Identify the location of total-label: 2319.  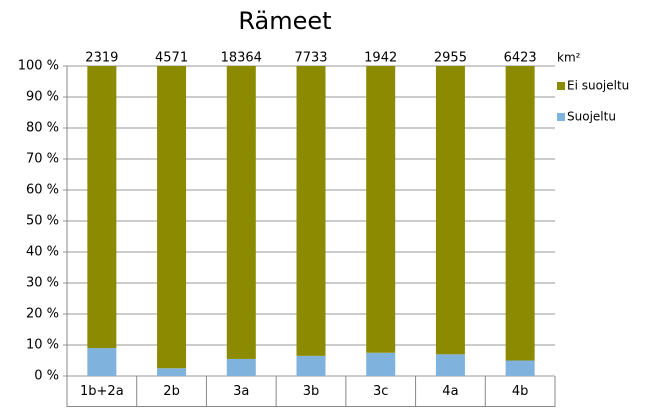
(101, 58).